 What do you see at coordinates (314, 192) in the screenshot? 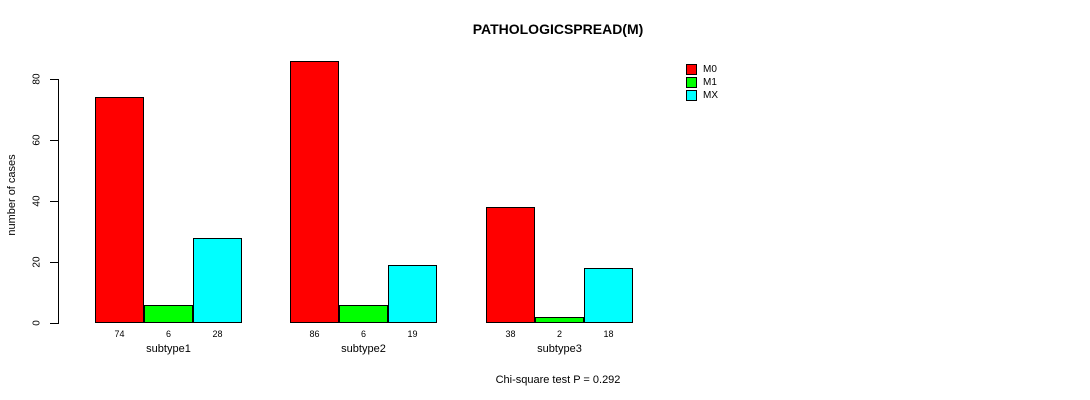
I see `bar-M0-subtype2` at bounding box center [314, 192].